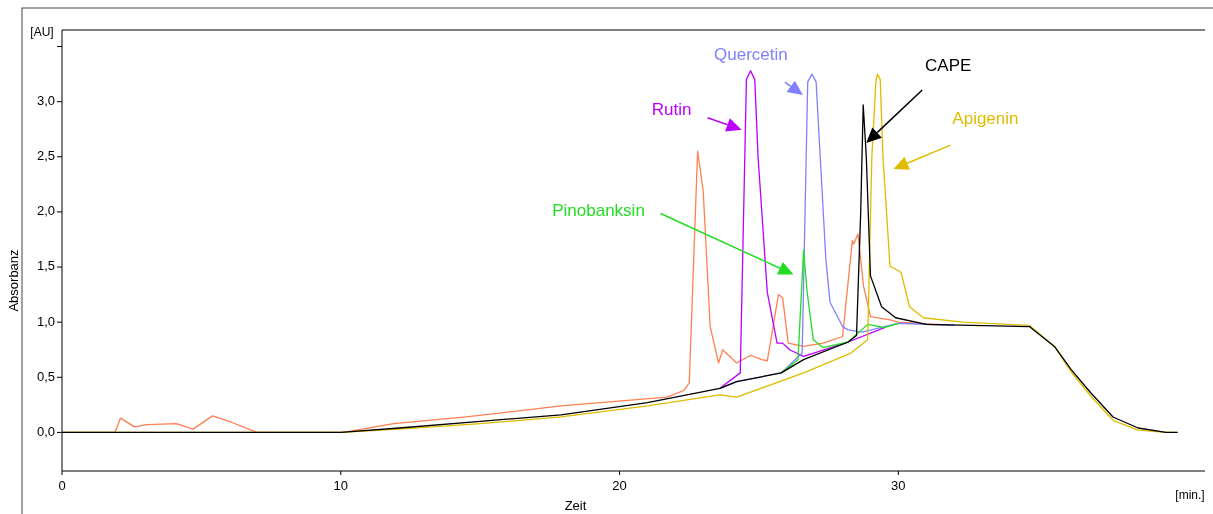  What do you see at coordinates (13, 280) in the screenshot?
I see `y-axis-title: Absorbanz` at bounding box center [13, 280].